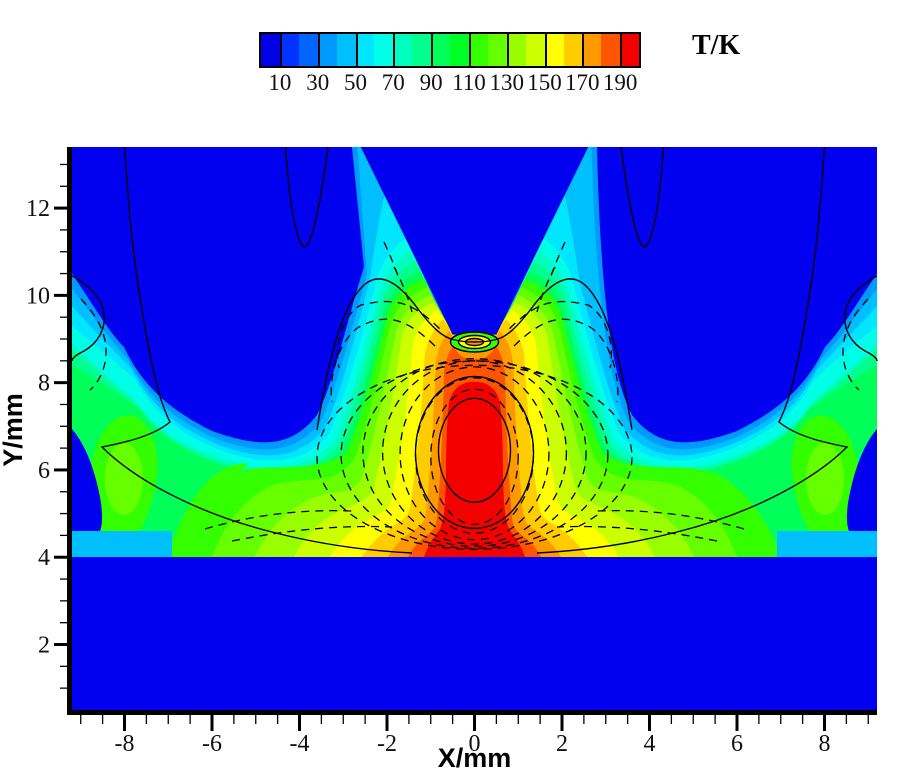 The width and height of the screenshot is (906, 780). Describe the element at coordinates (475, 744) in the screenshot. I see `tick-label: 0` at that location.